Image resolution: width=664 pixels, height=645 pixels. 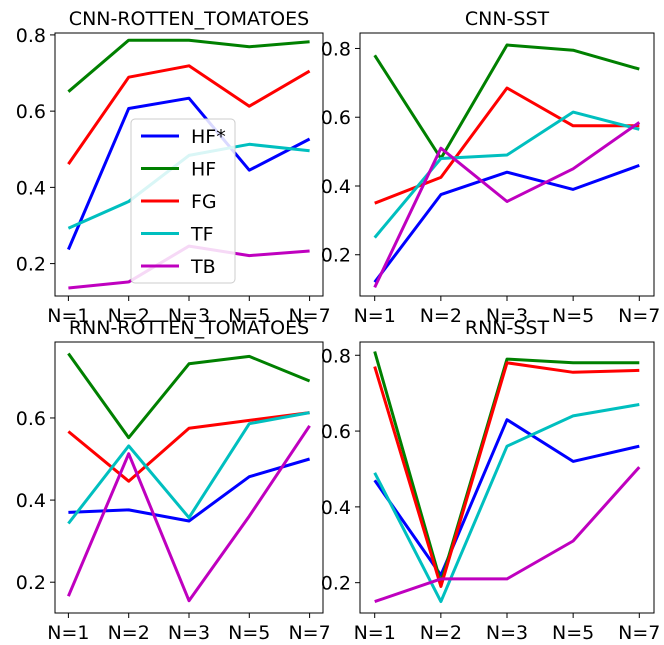 What do you see at coordinates (203, 267) in the screenshot?
I see `legend-label: TB` at bounding box center [203, 267].